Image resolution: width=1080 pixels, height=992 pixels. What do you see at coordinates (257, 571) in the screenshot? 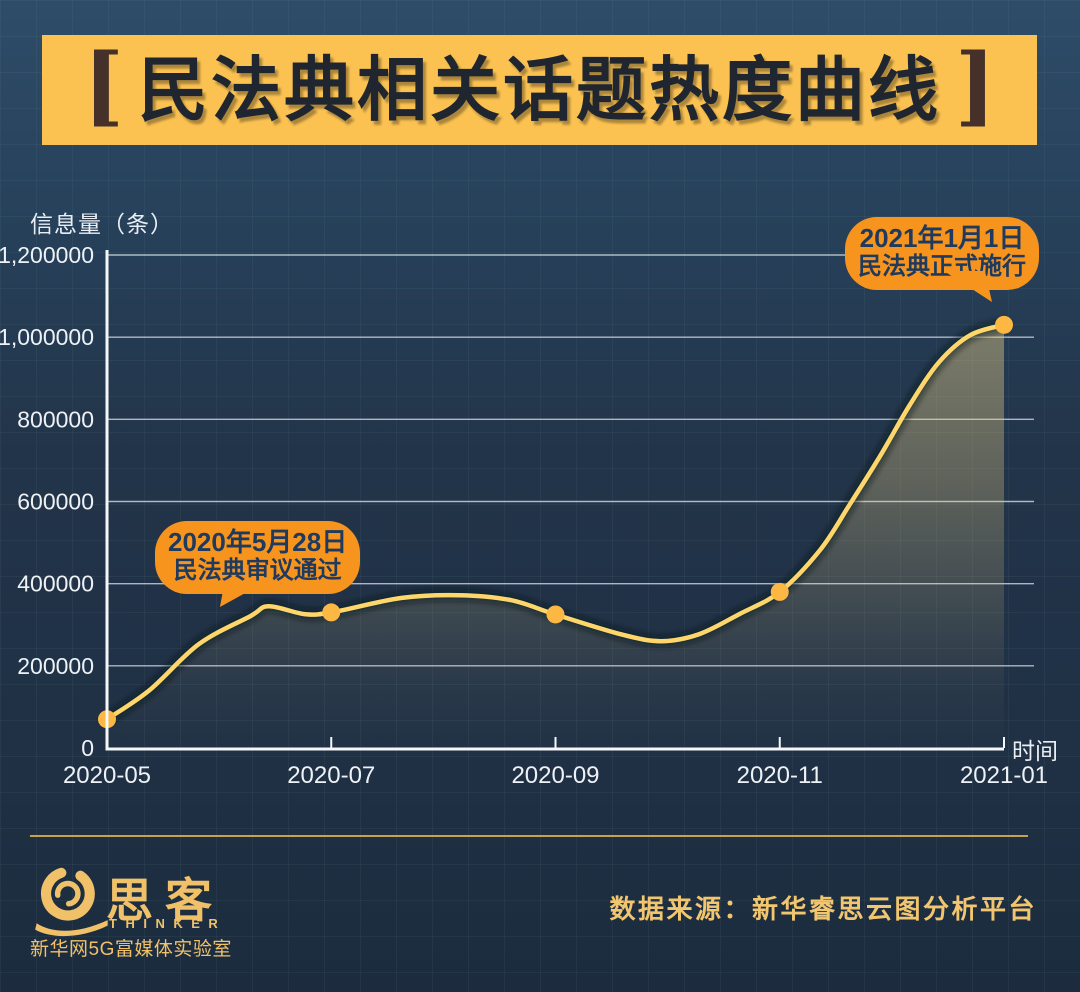
I see `annotation-approval-event: 民法典审议通过` at bounding box center [257, 571].